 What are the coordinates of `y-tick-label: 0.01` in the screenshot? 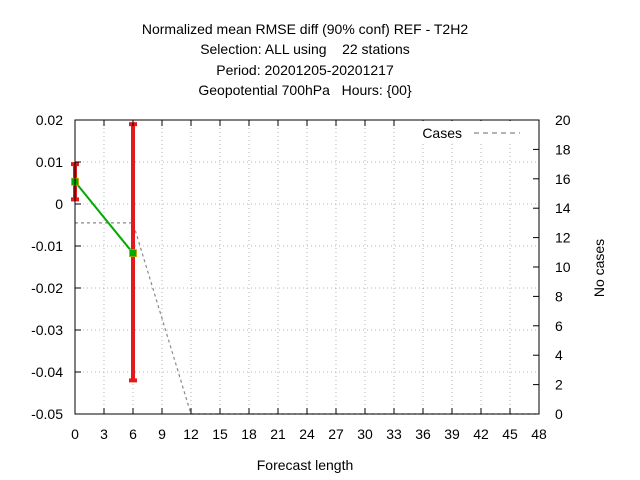 It's located at (49, 162).